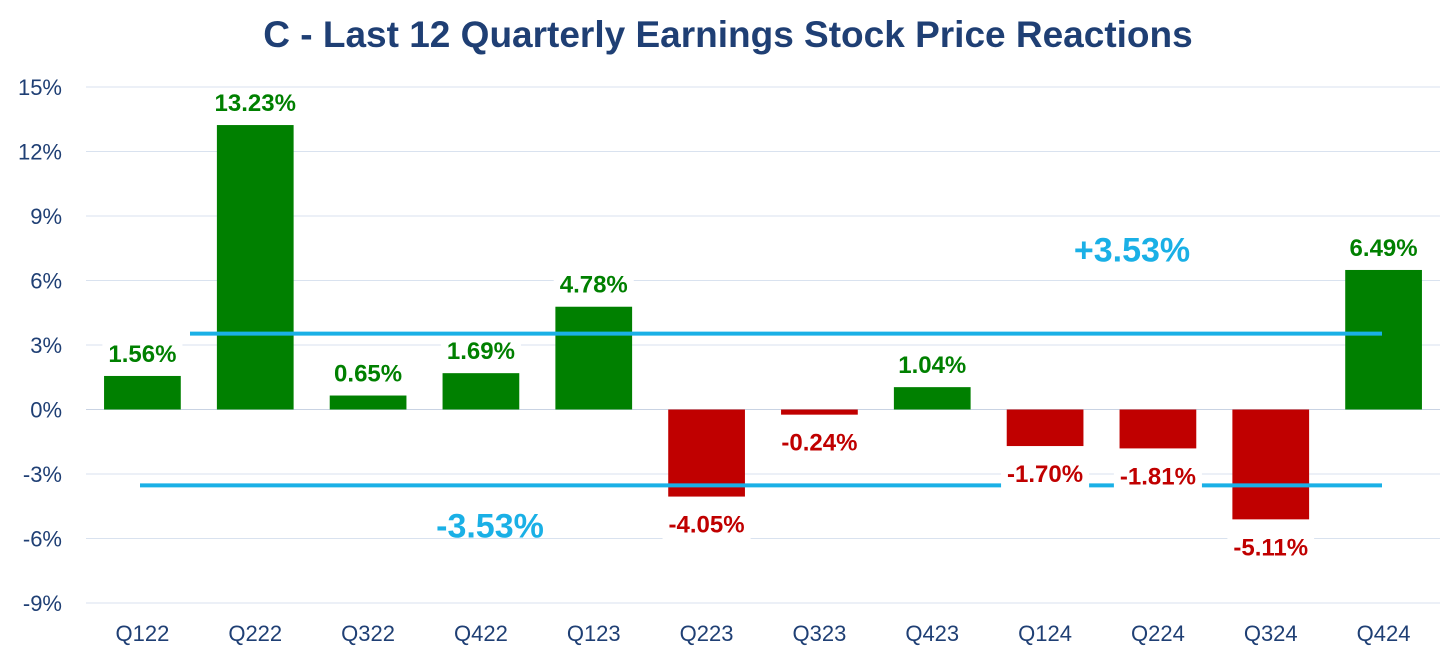 The width and height of the screenshot is (1456, 659). I want to click on y-tick-label: -3%, so click(42, 474).